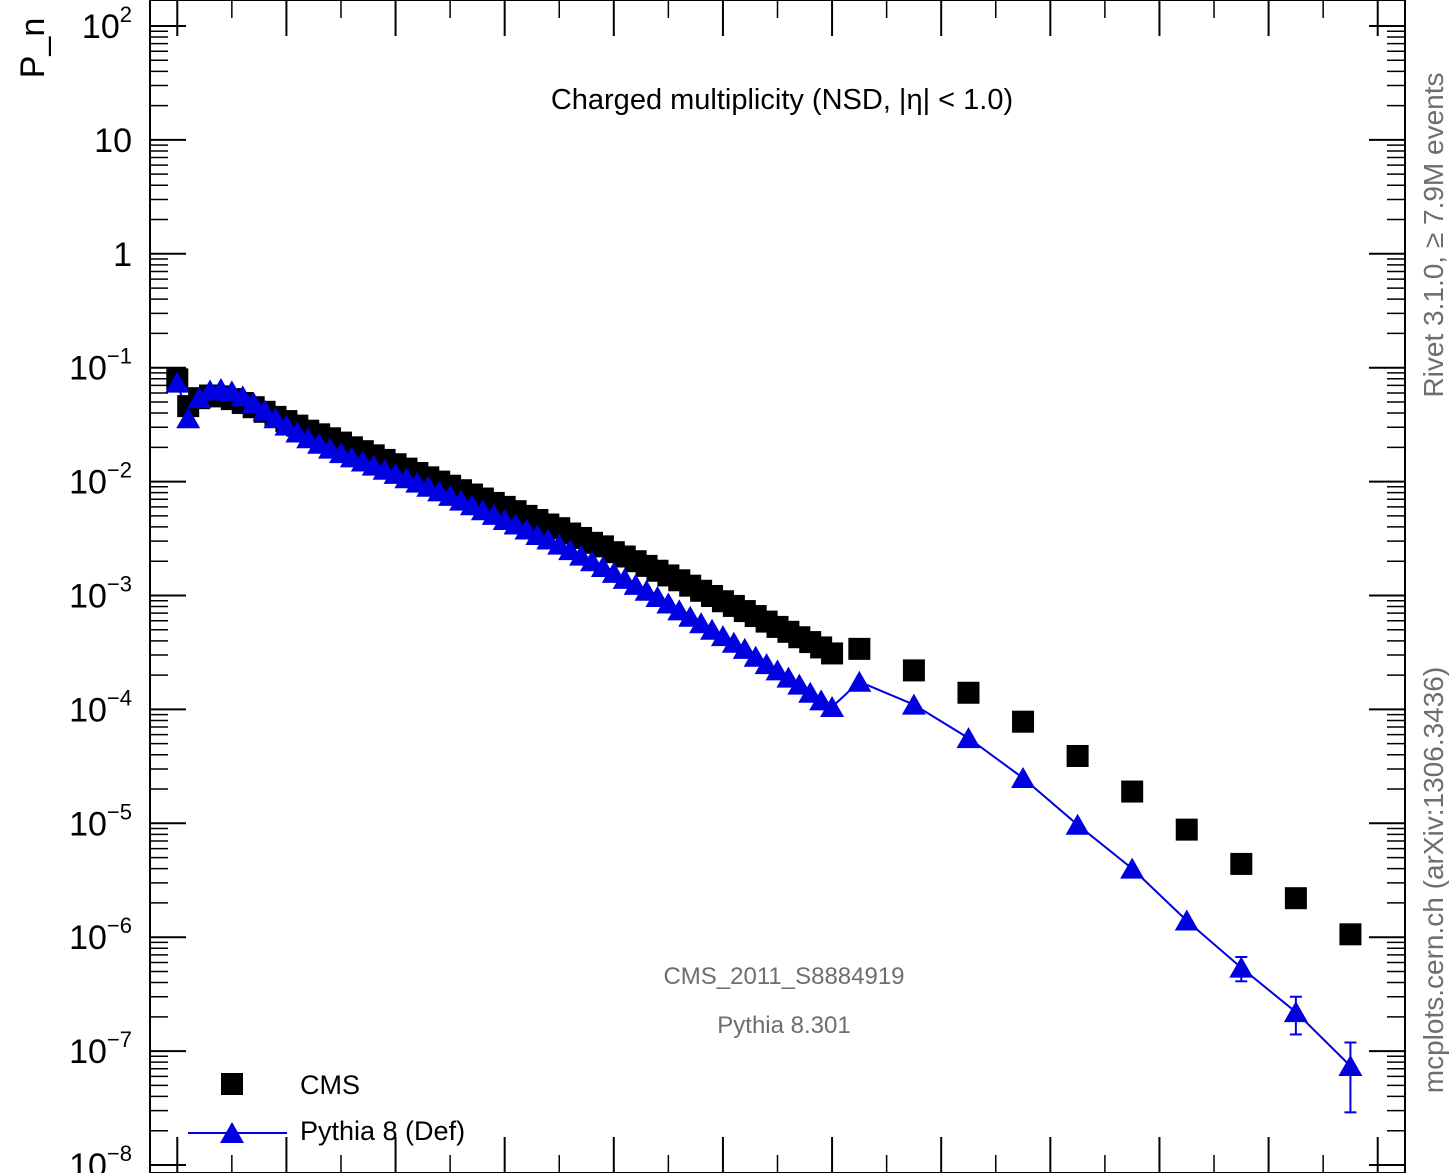  I want to click on y-axis-label: P_n, so click(33, 48).